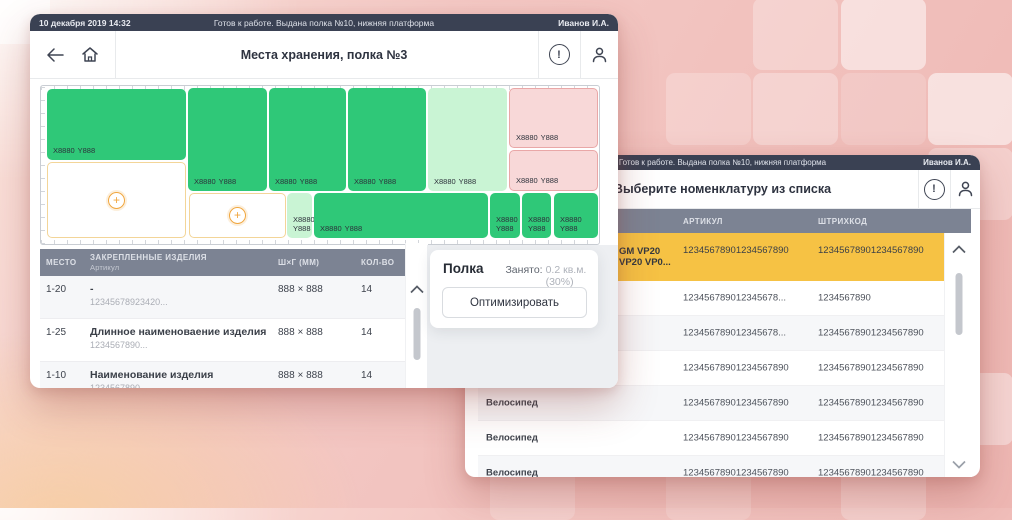 This screenshot has height=520, width=1012. I want to click on occupied-label: Занято:, so click(524, 270).